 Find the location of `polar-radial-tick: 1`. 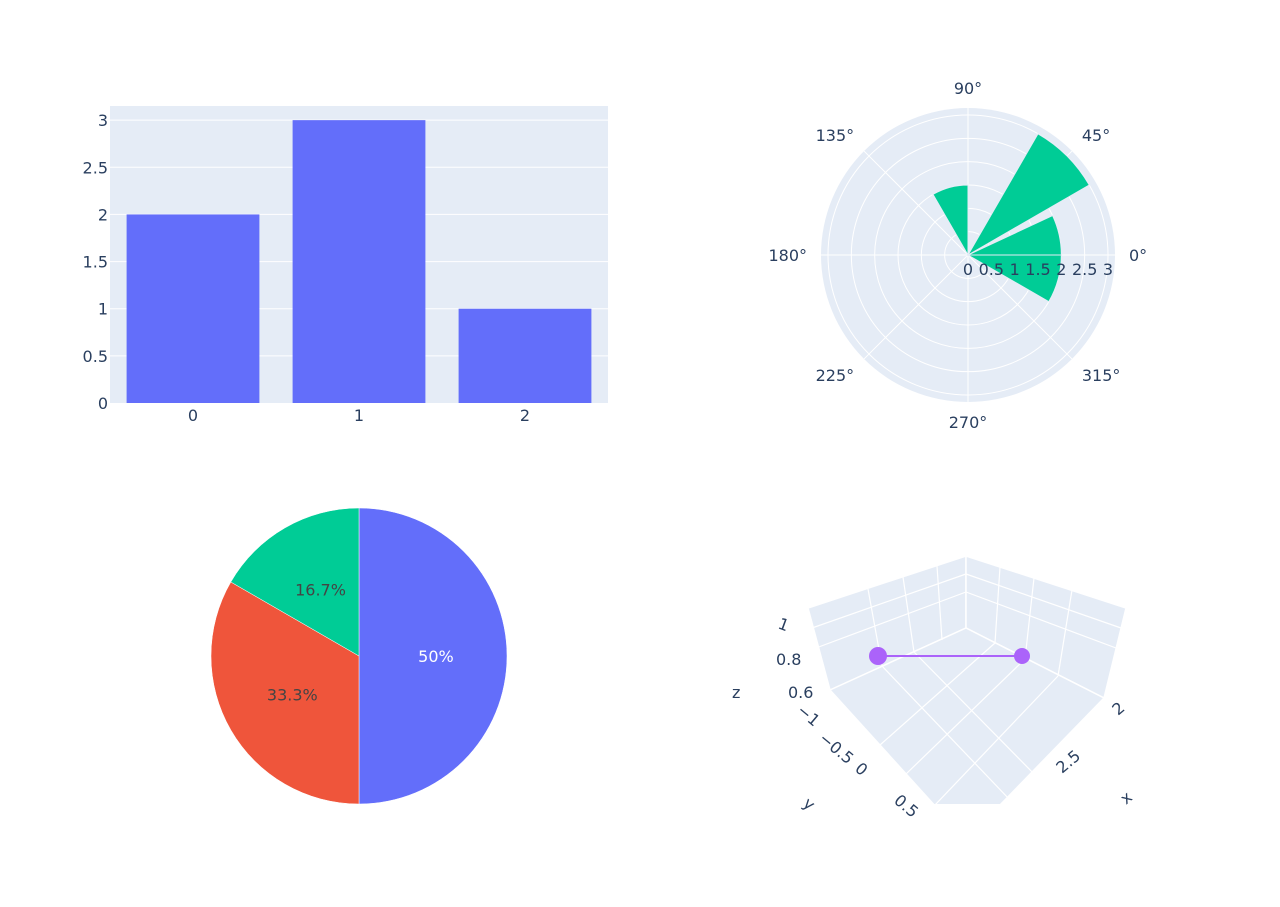

polar-radial-tick: 1 is located at coordinates (1015, 269).